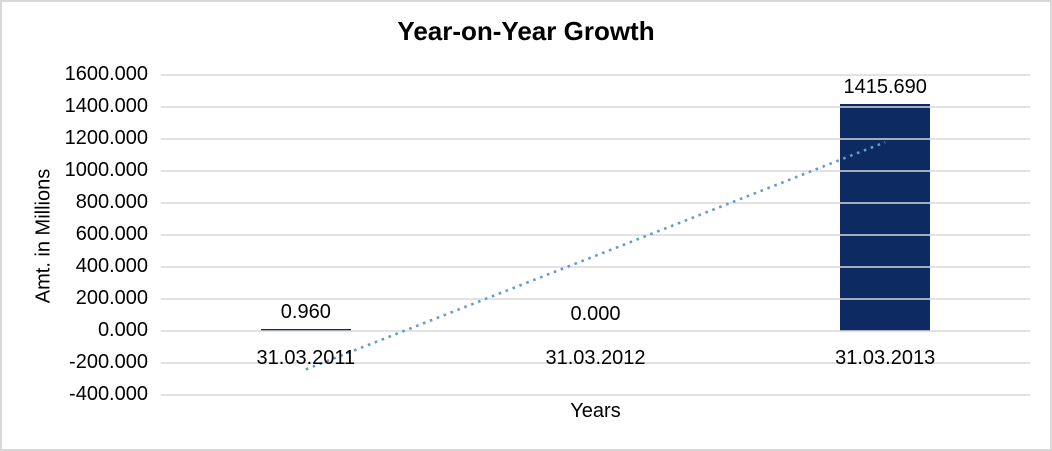 The image size is (1052, 451). I want to click on bar-value-label: 0.000, so click(595, 314).